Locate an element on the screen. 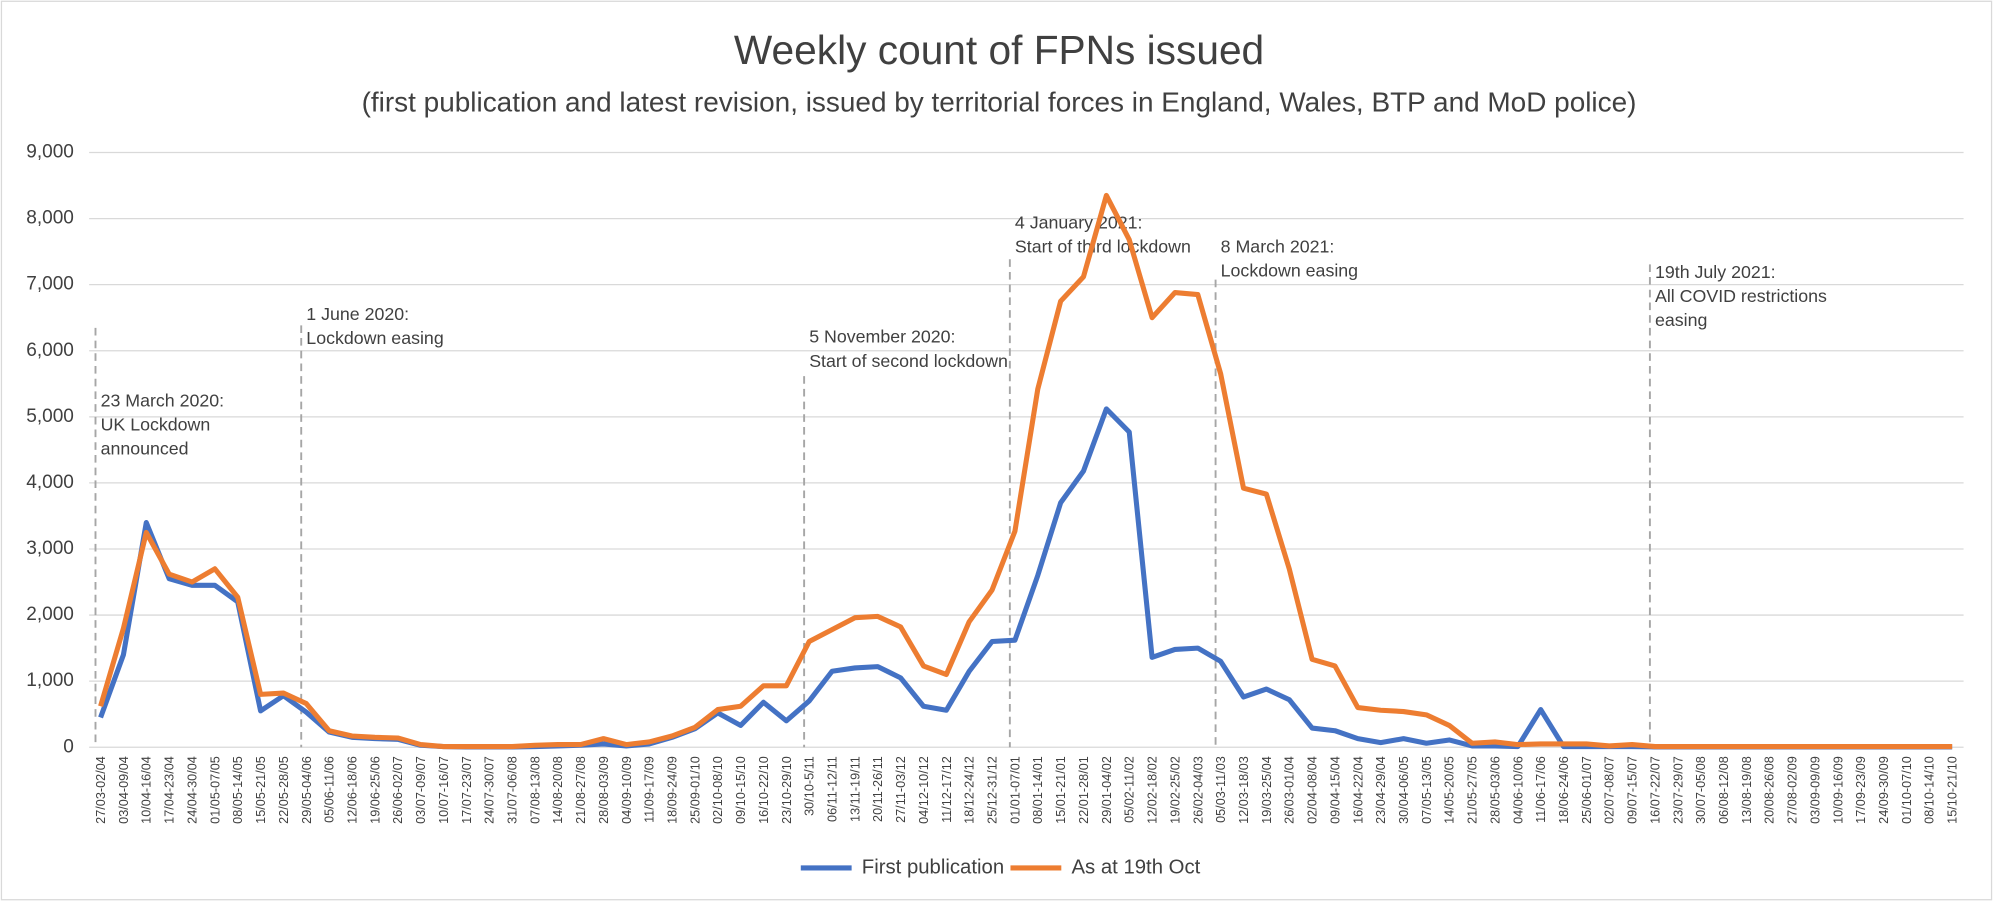 The image size is (1993, 901). x-tick-label: 11/06-17/06 is located at coordinates (1541, 789).